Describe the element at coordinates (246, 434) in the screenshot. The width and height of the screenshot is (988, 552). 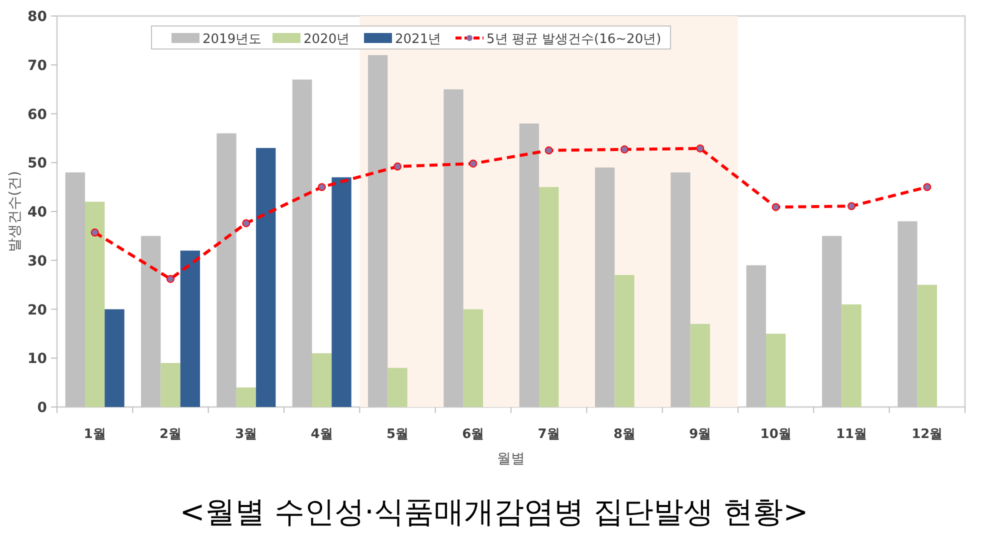
I see `x-tick-label: 3월` at that location.